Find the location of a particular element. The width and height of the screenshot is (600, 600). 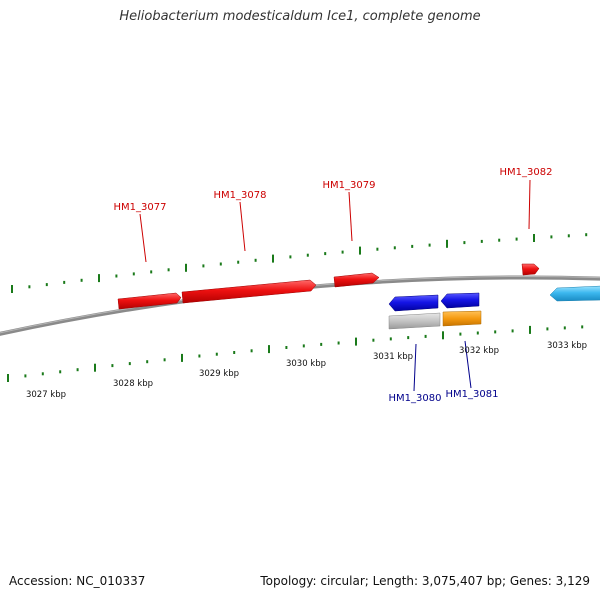

gene-arrow-cyan is located at coordinates (574, 293).